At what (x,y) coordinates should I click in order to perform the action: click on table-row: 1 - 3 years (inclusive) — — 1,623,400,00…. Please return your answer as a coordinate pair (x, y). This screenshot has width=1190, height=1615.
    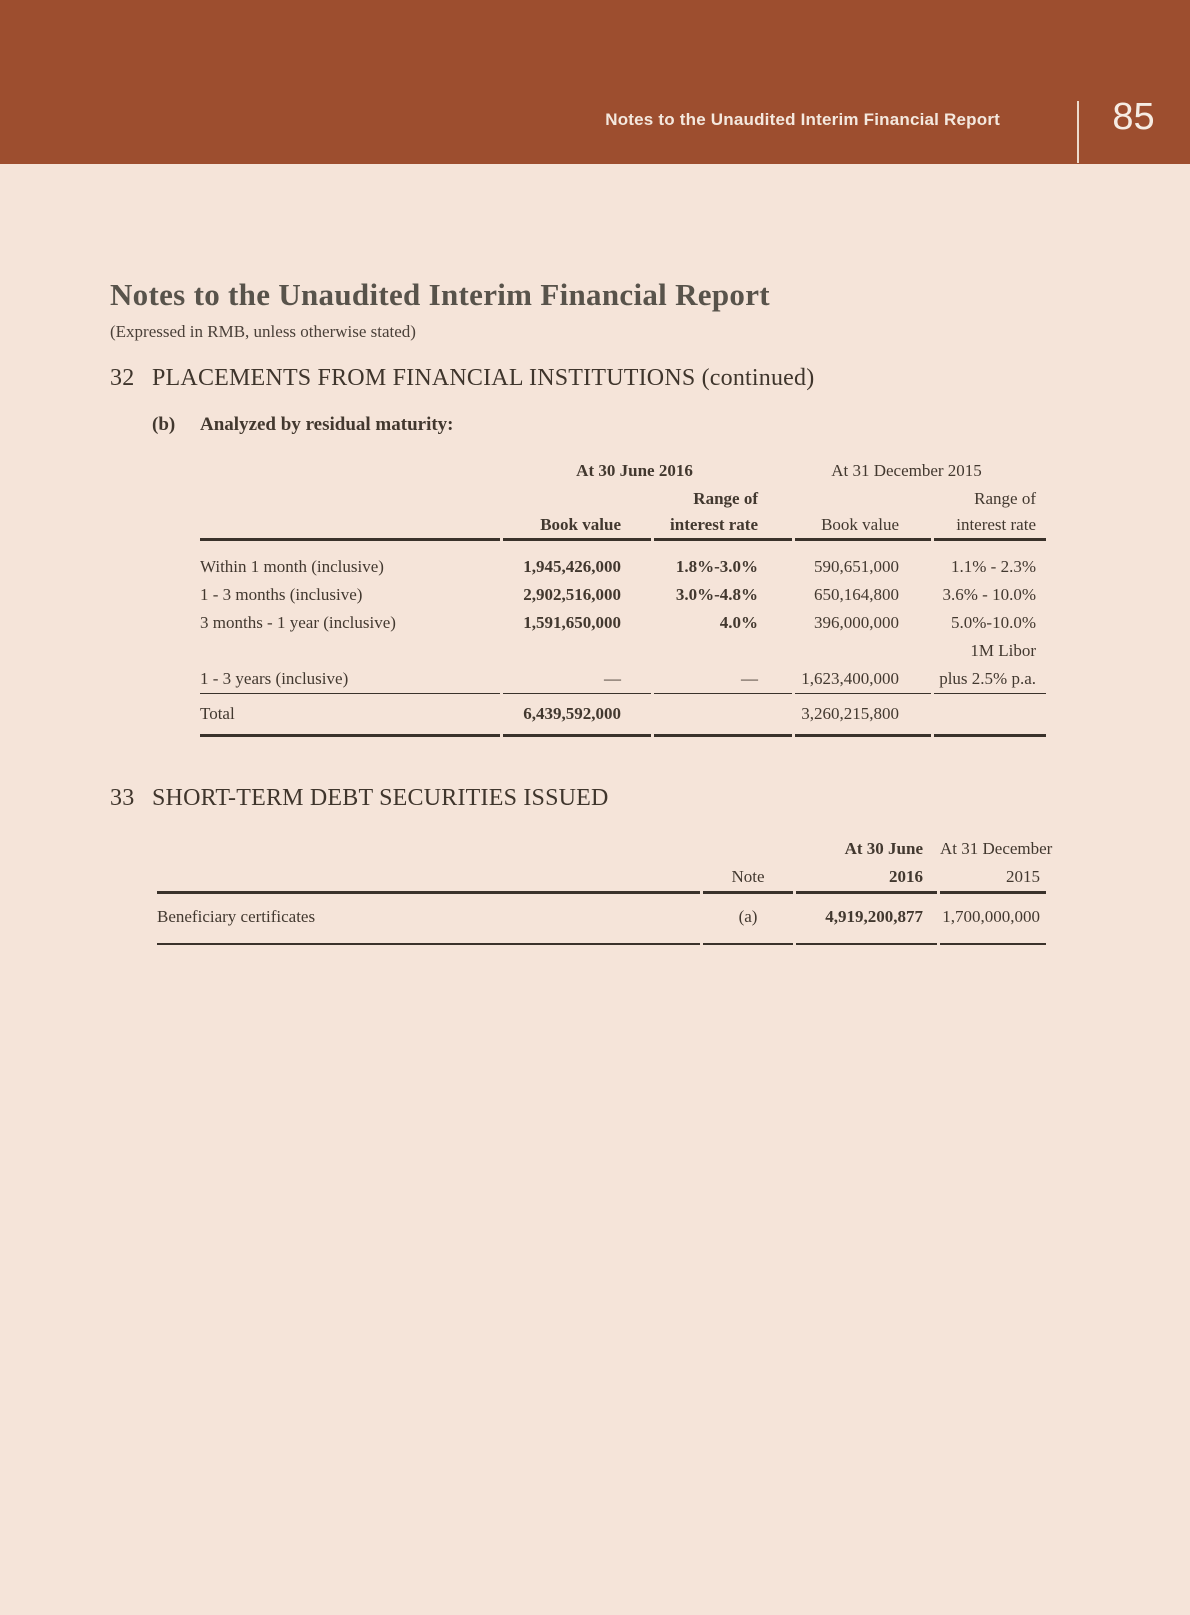
    Looking at the image, I should click on (623, 679).